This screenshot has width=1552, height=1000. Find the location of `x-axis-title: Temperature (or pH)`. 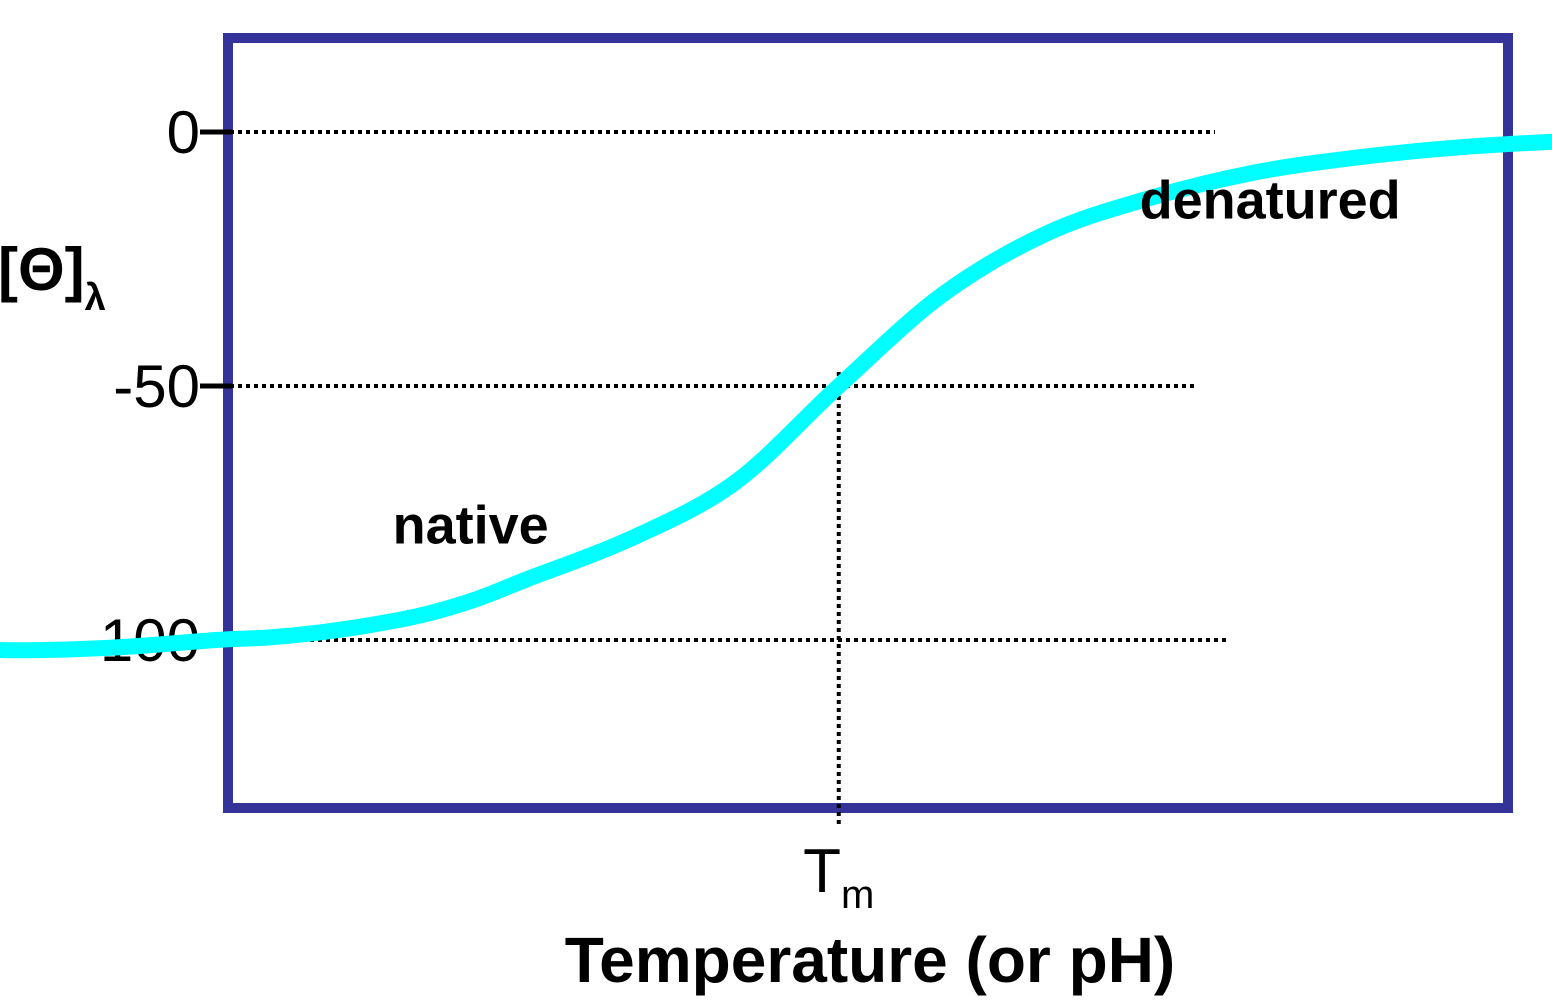

x-axis-title: Temperature (or pH) is located at coordinates (870, 960).